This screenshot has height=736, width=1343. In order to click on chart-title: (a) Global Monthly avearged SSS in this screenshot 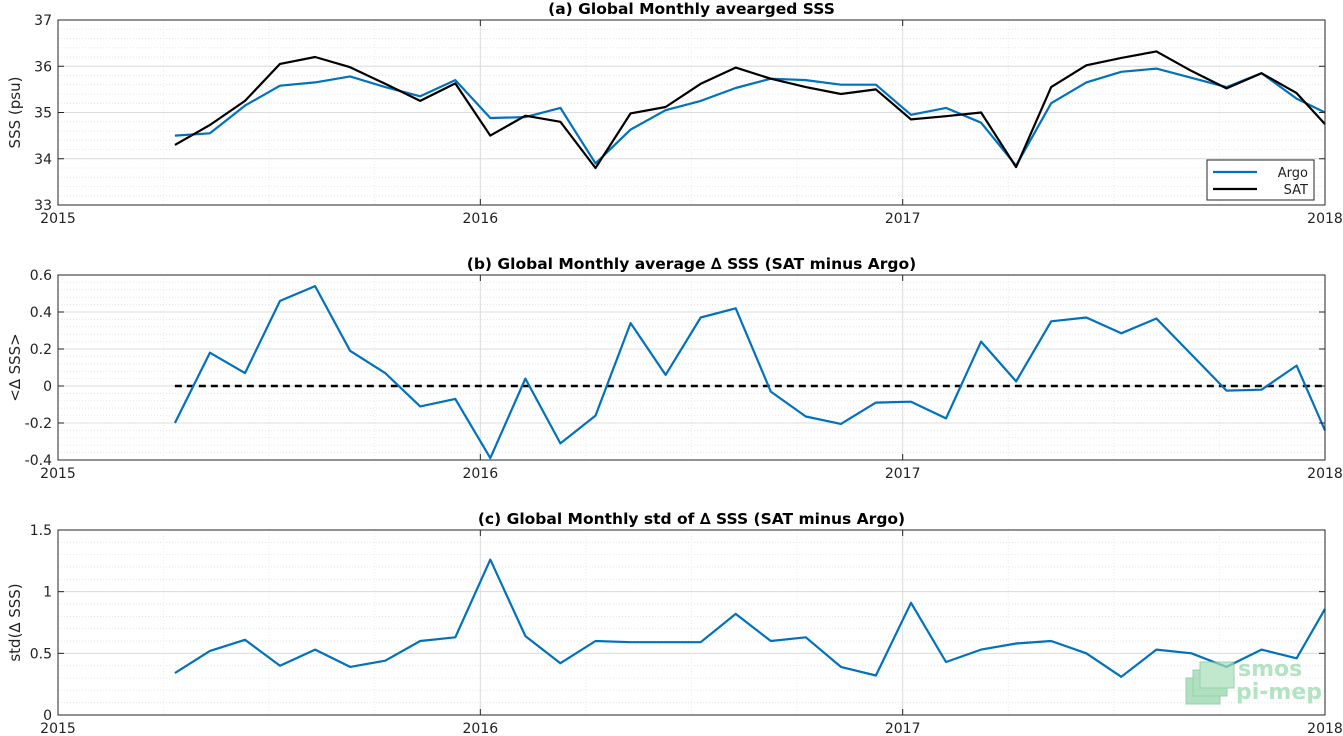, I will do `click(691, 9)`.